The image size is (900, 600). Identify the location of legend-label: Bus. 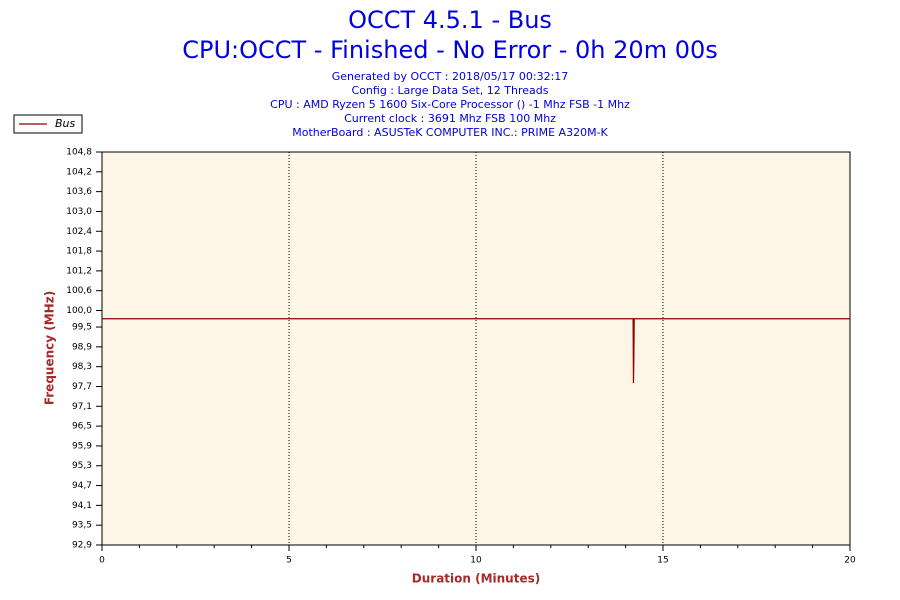
(65, 123).